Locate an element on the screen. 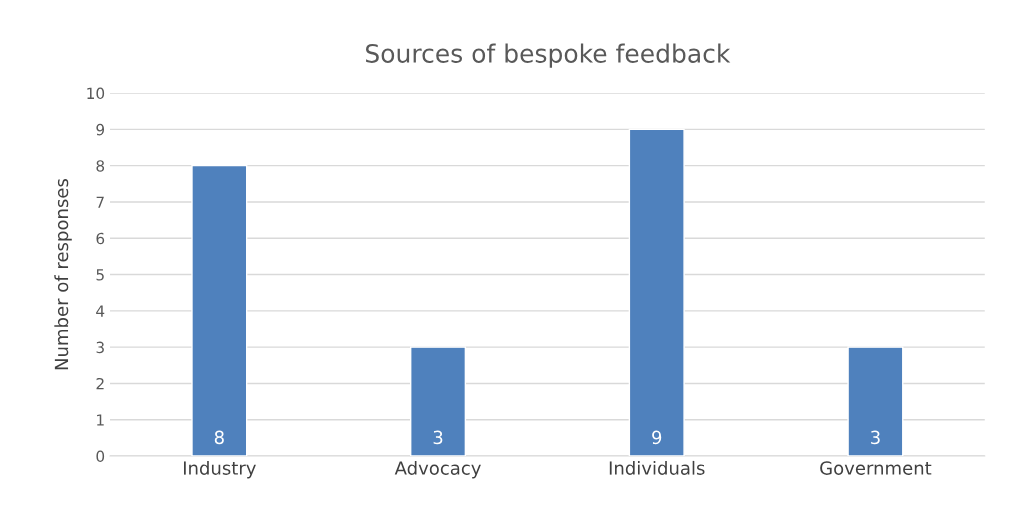 The image size is (1009, 520). x-tick-label: Advocacy is located at coordinates (437, 469).